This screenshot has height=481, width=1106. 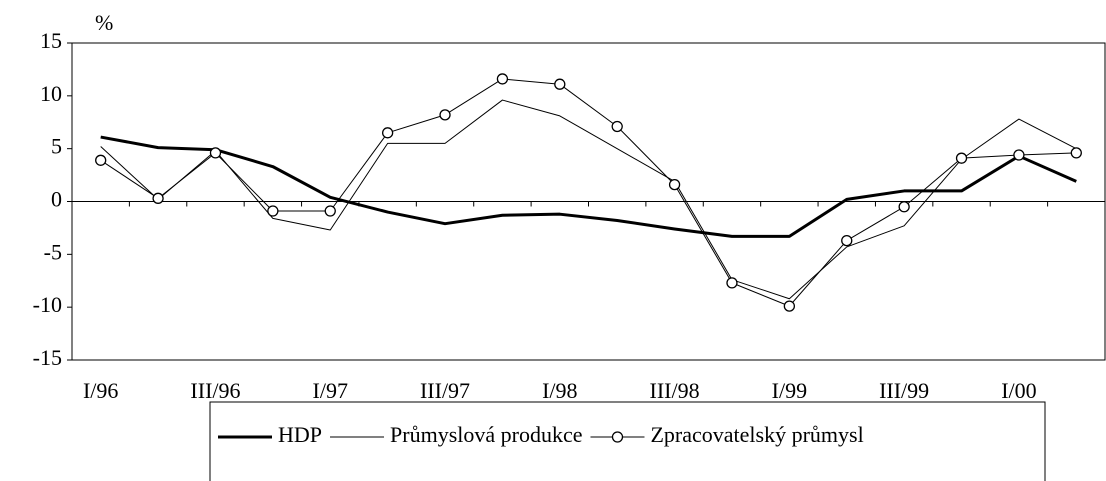 What do you see at coordinates (300, 434) in the screenshot?
I see `legend-label: HDP` at bounding box center [300, 434].